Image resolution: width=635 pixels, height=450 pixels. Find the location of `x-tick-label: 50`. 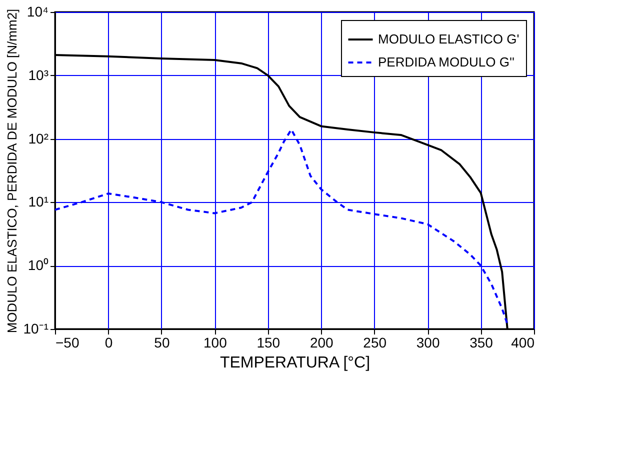

x-tick-label: 50 is located at coordinates (162, 342).